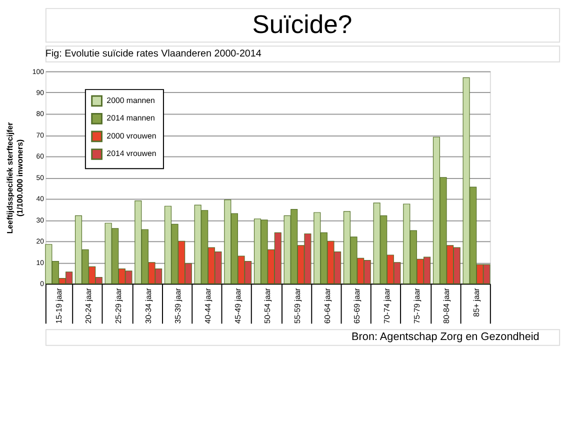 The width and height of the screenshot is (565, 428). What do you see at coordinates (89, 306) in the screenshot?
I see `x-tick-label: 20-24 jaar` at bounding box center [89, 306].